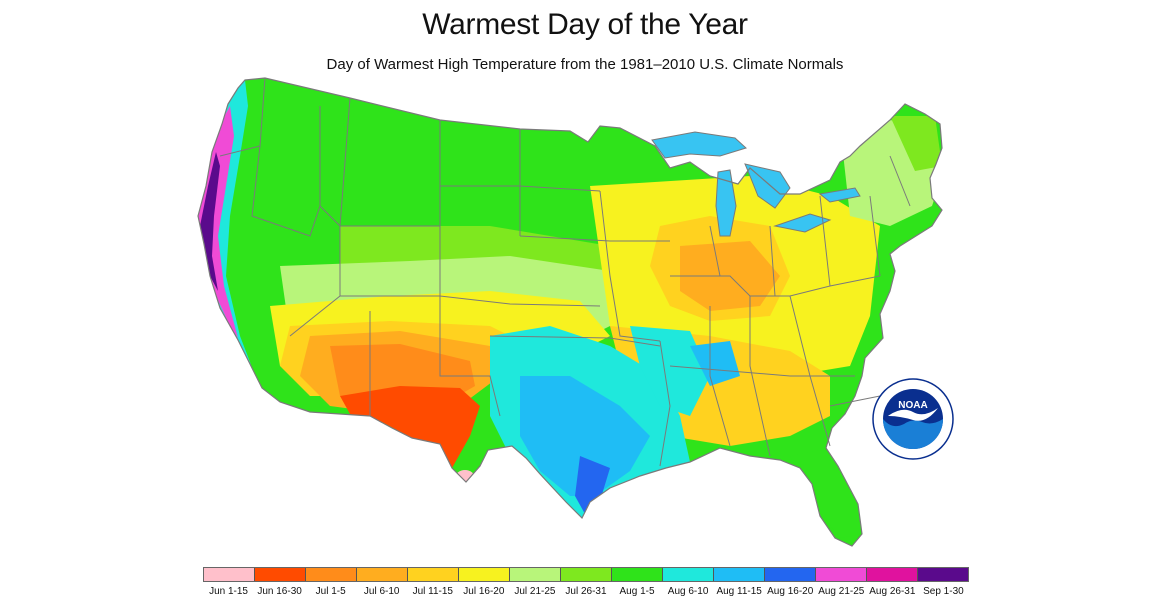 Image resolution: width=1170 pixels, height=610 pixels. What do you see at coordinates (228, 591) in the screenshot?
I see `legend-label: Jun 1-15` at bounding box center [228, 591].